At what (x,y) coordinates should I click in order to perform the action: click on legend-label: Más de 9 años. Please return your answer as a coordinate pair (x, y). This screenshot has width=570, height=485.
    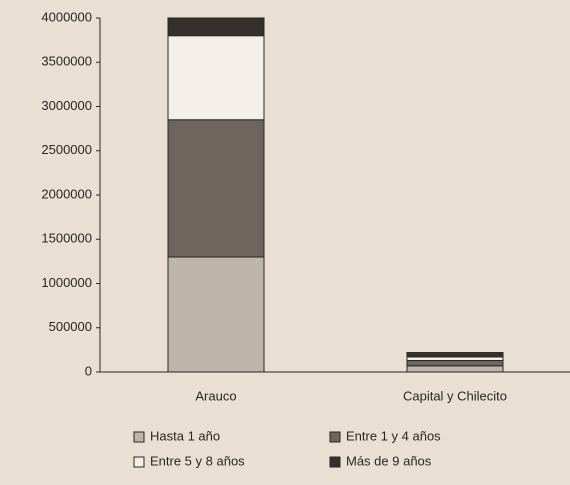
    Looking at the image, I should click on (389, 460).